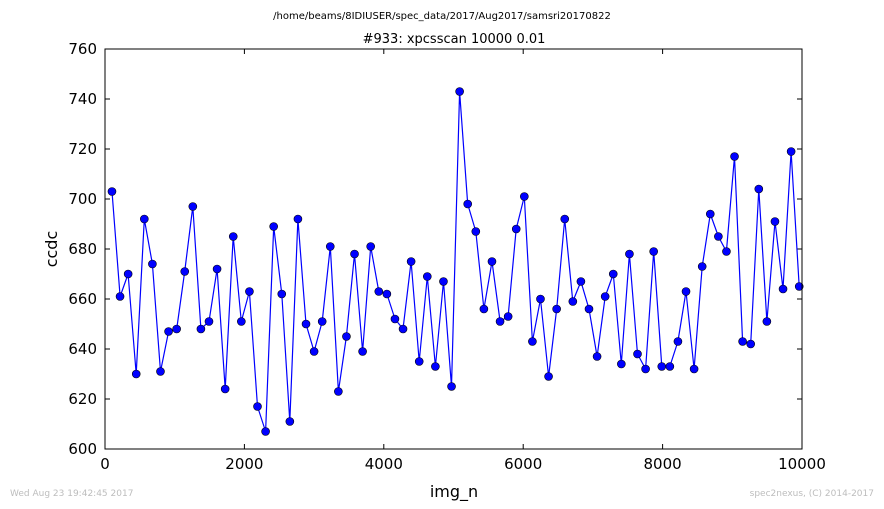  What do you see at coordinates (105, 464) in the screenshot?
I see `x-tick-label: 0` at bounding box center [105, 464].